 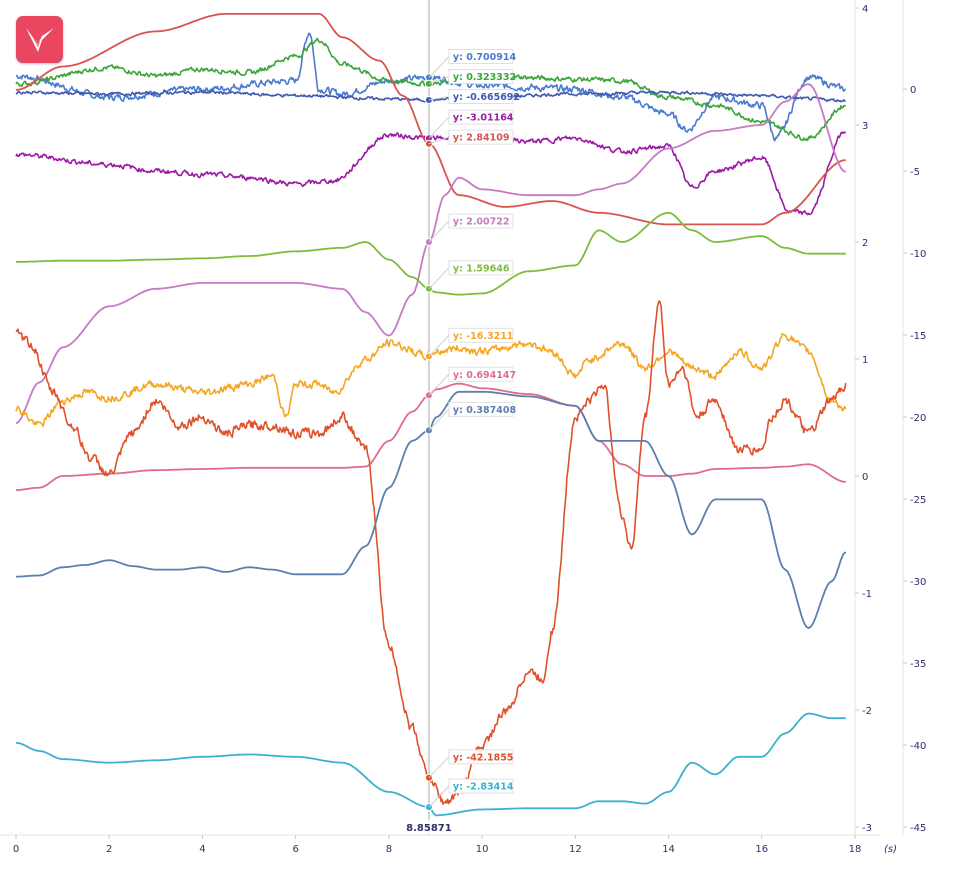 What do you see at coordinates (295, 849) in the screenshot?
I see `x-tick-label: 6` at bounding box center [295, 849].